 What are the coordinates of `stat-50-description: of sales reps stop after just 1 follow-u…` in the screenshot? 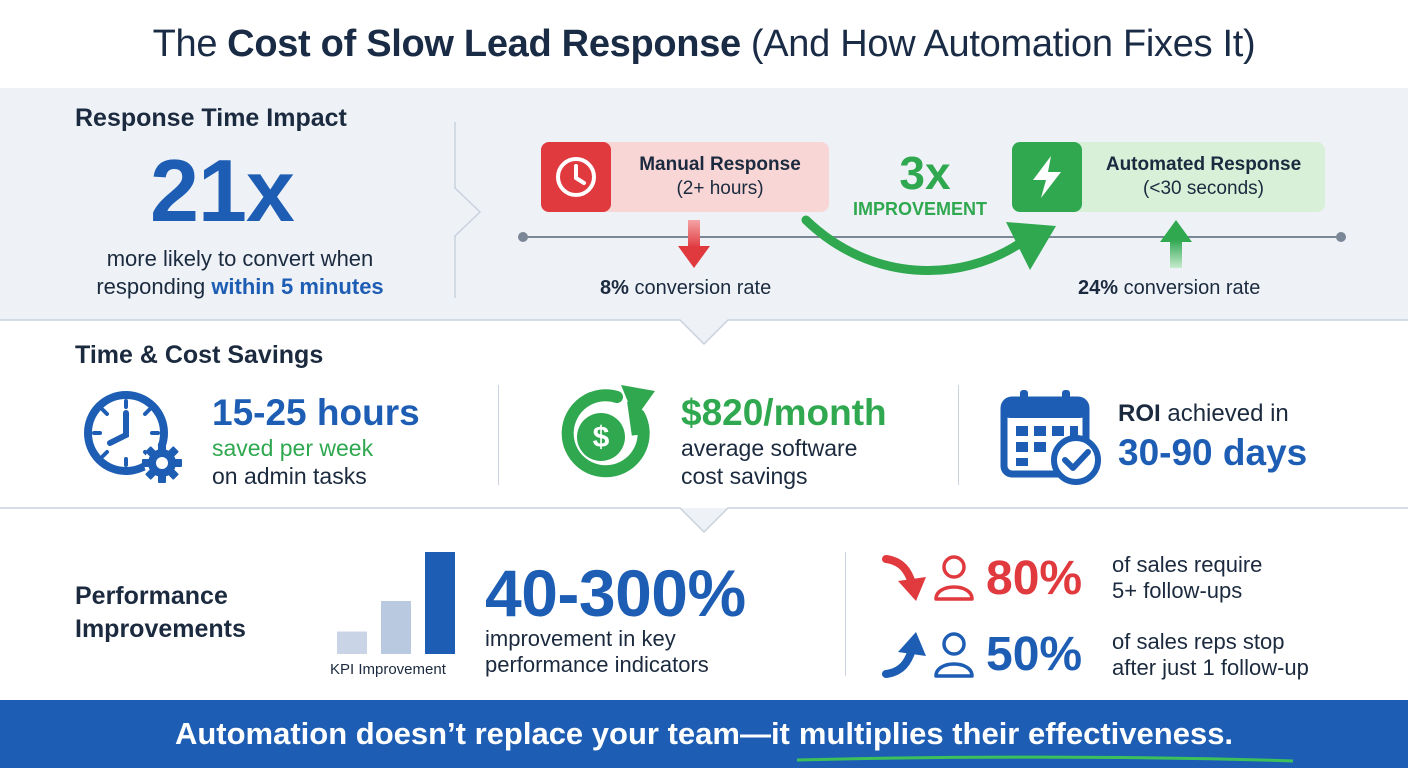 It's located at (1210, 654).